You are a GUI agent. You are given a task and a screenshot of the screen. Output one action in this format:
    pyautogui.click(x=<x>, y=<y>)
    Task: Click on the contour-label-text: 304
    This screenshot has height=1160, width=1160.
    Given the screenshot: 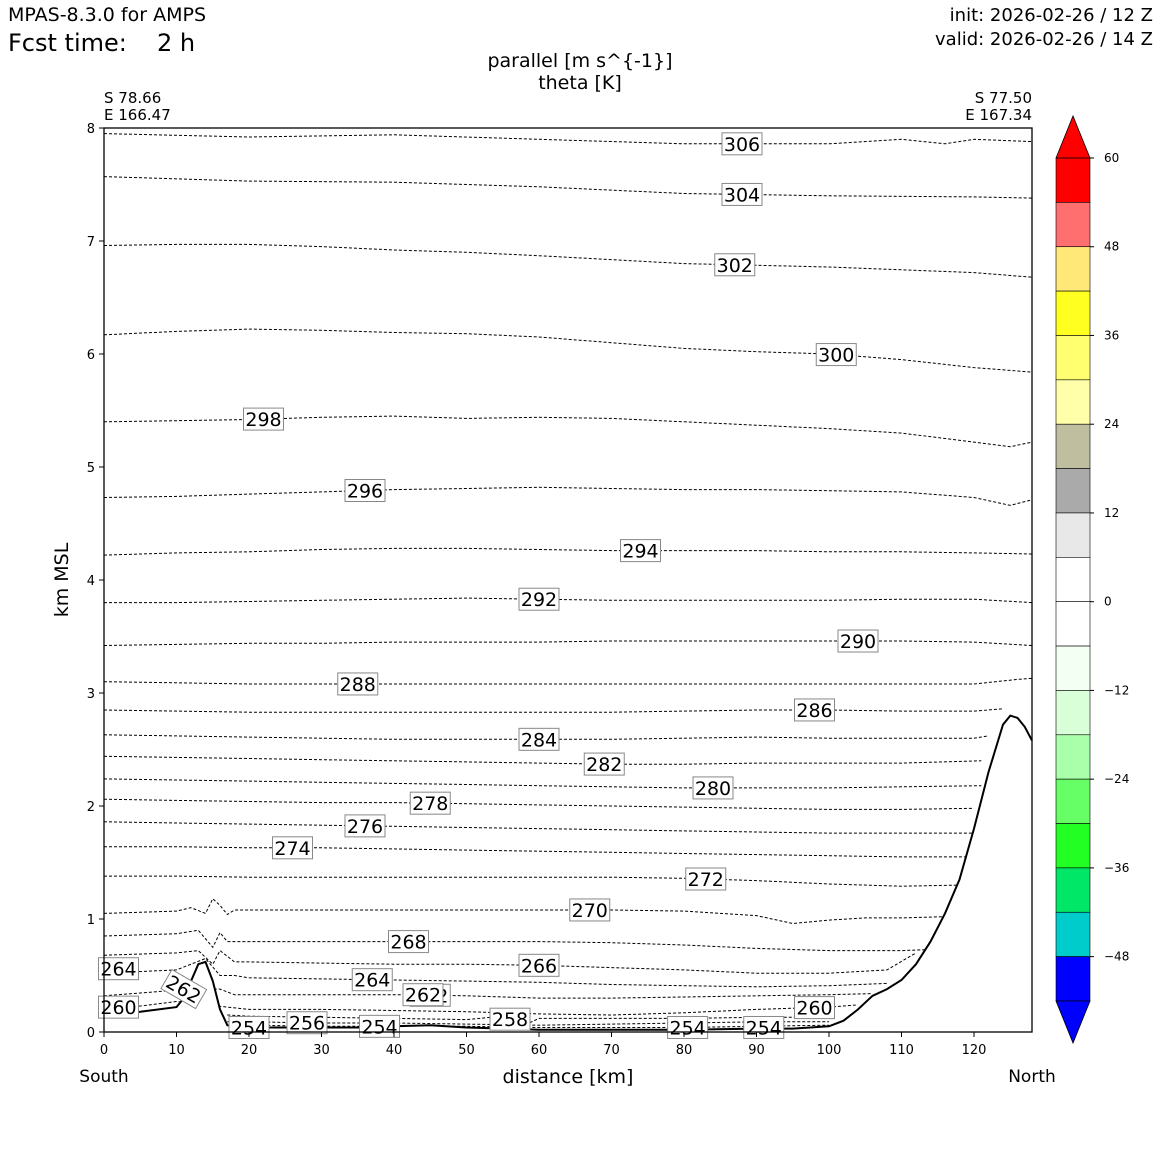 What is the action you would take?
    pyautogui.click(x=742, y=195)
    